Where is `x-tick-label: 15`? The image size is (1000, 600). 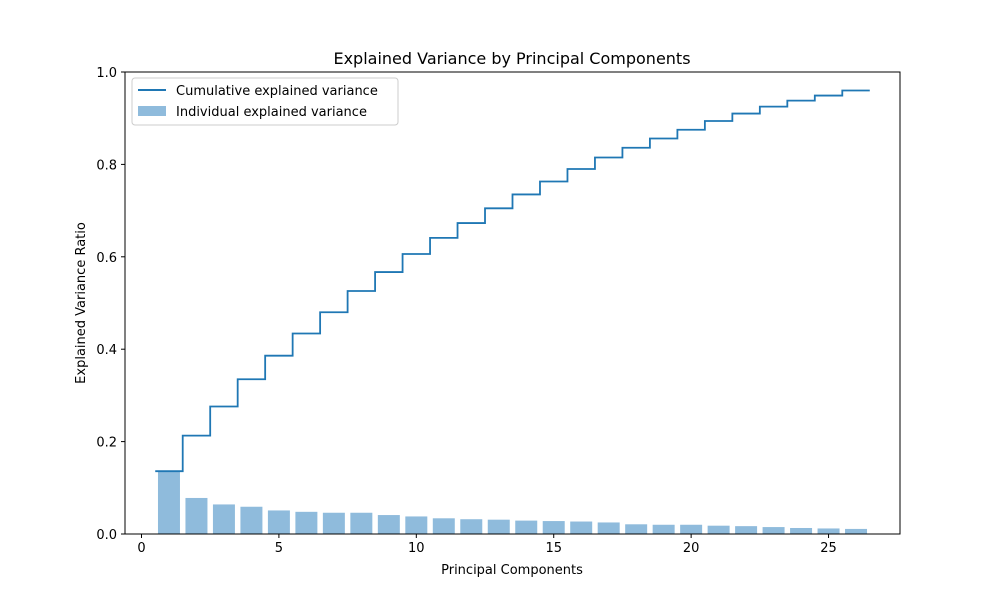 x-tick-label: 15 is located at coordinates (553, 548).